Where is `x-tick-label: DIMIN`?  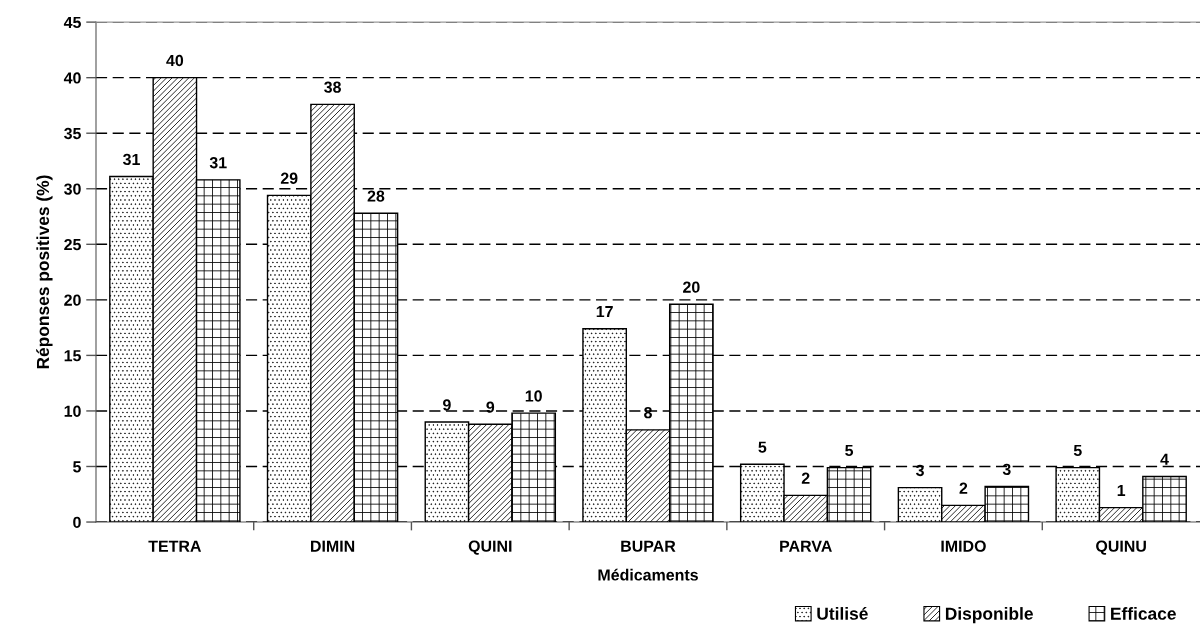
x-tick-label: DIMIN is located at coordinates (333, 546).